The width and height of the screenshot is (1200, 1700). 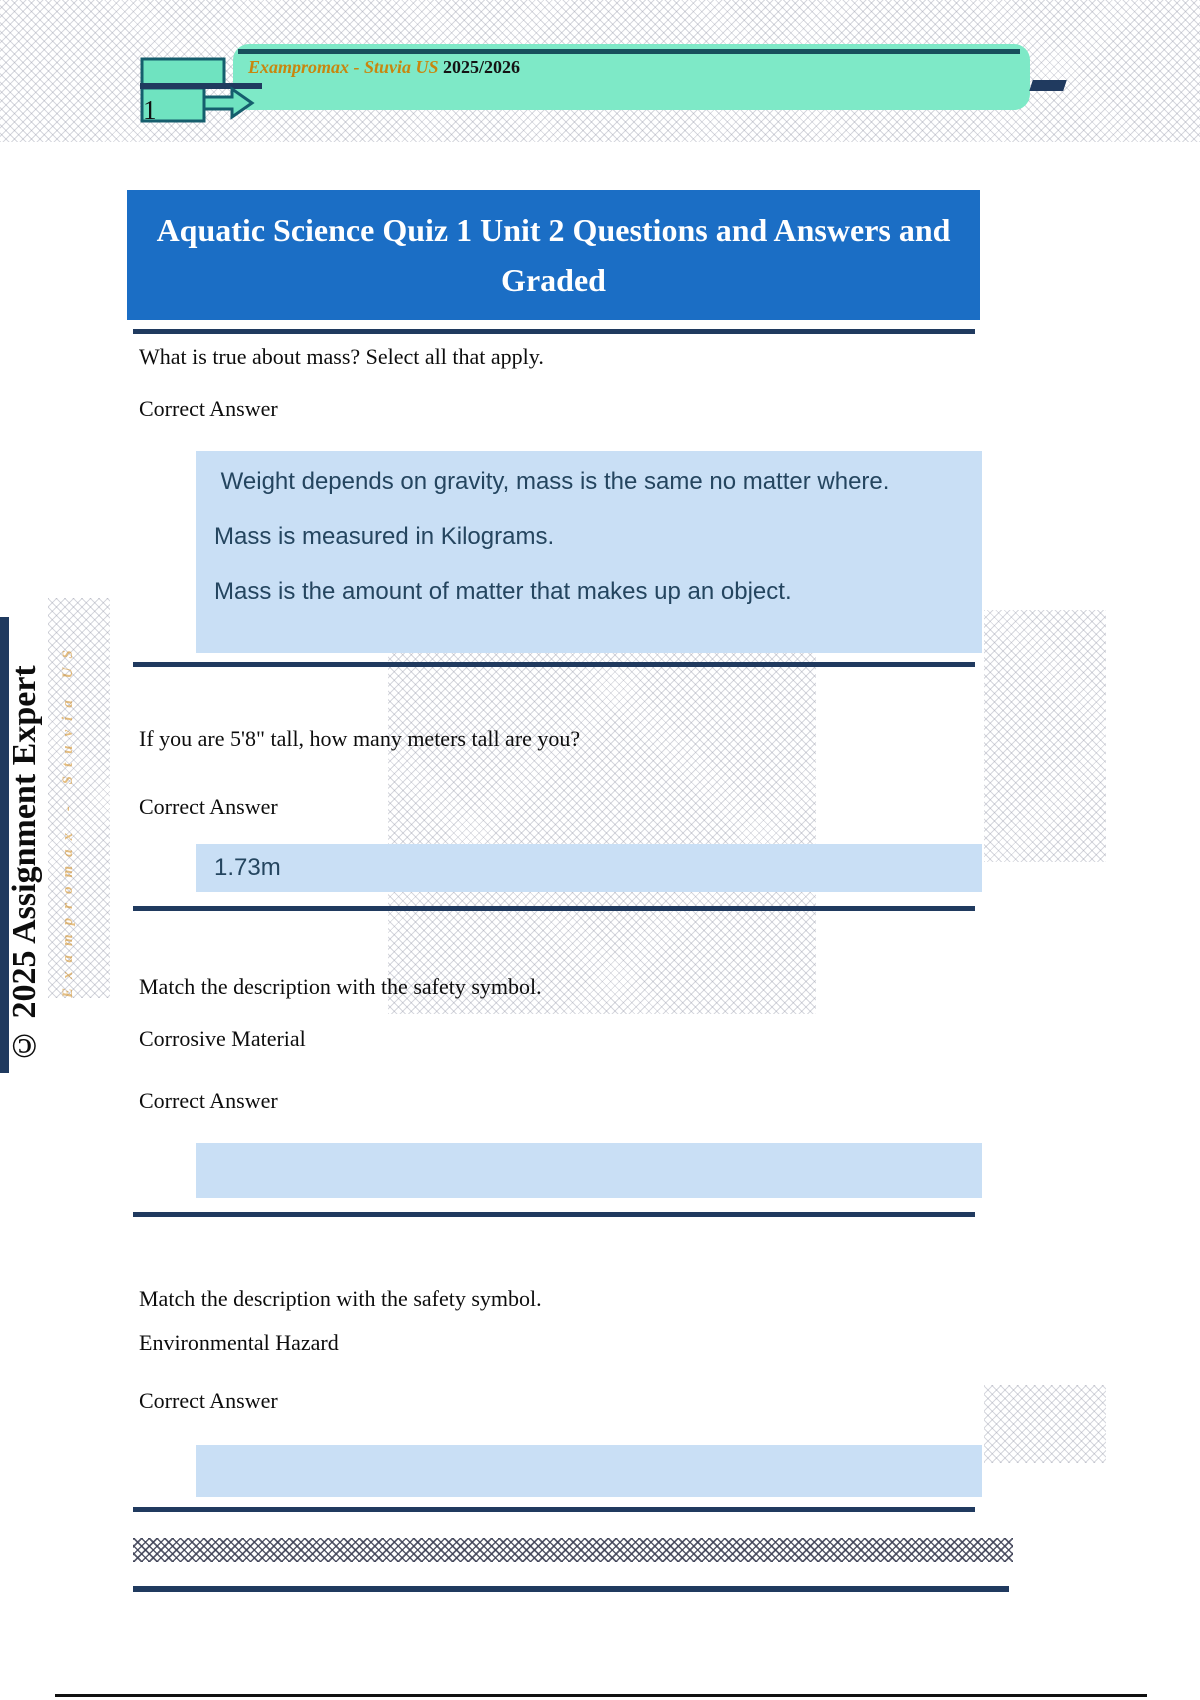 What do you see at coordinates (1045, 736) in the screenshot?
I see `background-texture-right` at bounding box center [1045, 736].